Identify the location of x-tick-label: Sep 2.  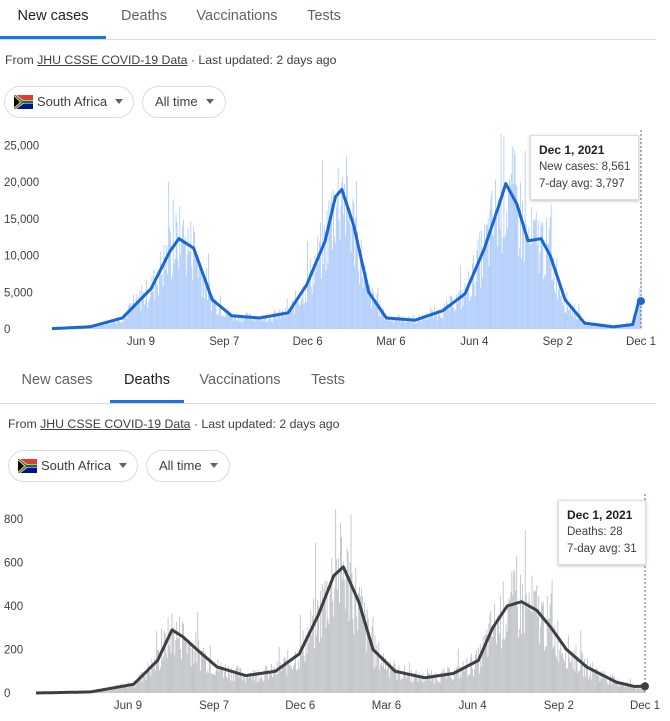
(558, 342).